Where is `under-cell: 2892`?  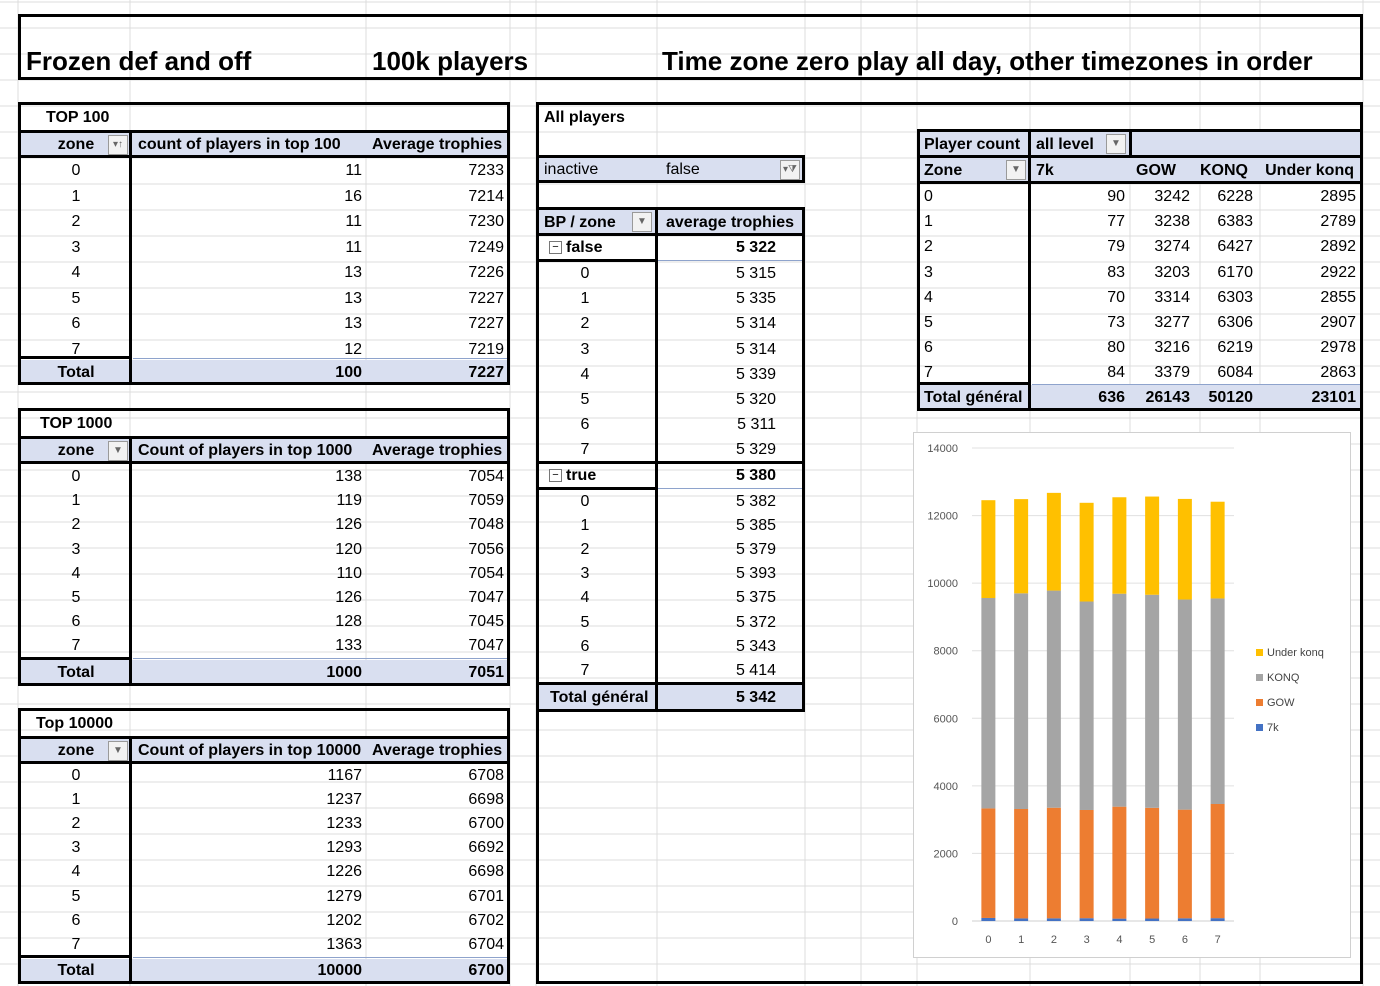
under-cell: 2892 is located at coordinates (1338, 247).